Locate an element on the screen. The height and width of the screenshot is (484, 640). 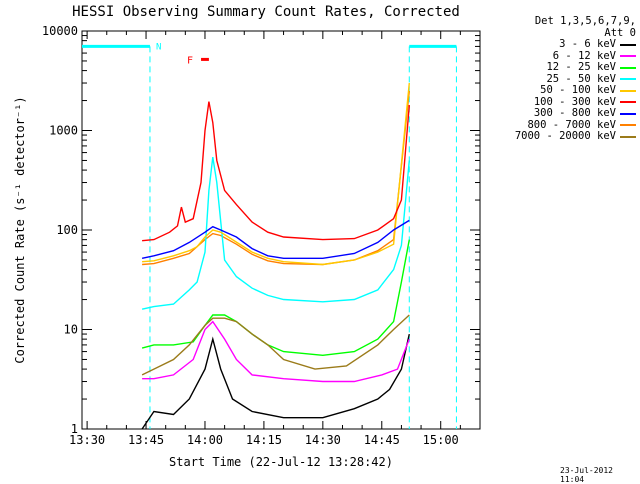
legend-item: 50 - 100 keV is located at coordinates (560, 90).